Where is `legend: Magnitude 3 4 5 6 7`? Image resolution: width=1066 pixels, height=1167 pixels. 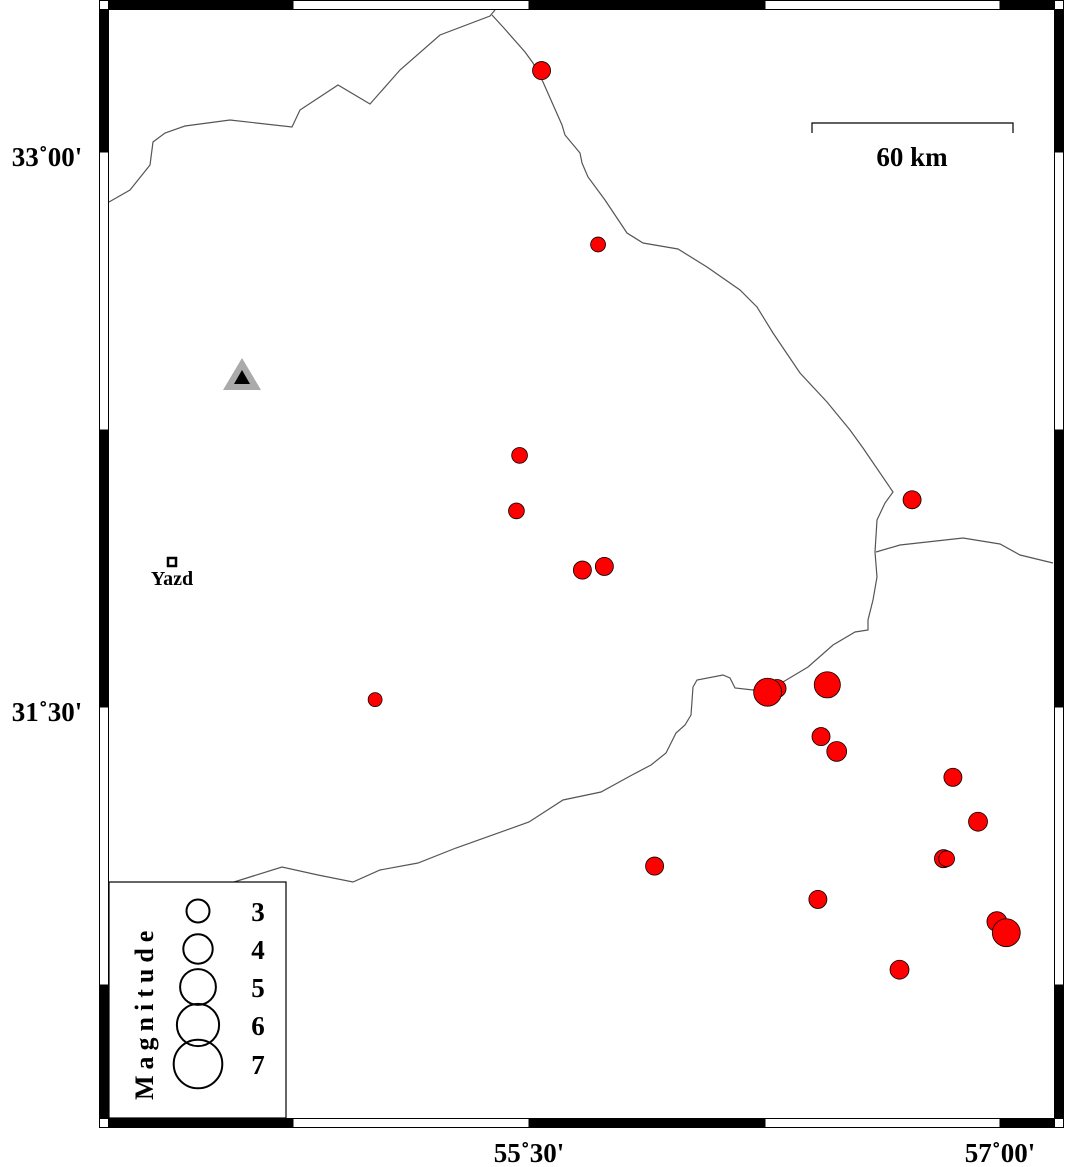
legend: Magnitude 3 4 5 6 7 is located at coordinates (197, 1000).